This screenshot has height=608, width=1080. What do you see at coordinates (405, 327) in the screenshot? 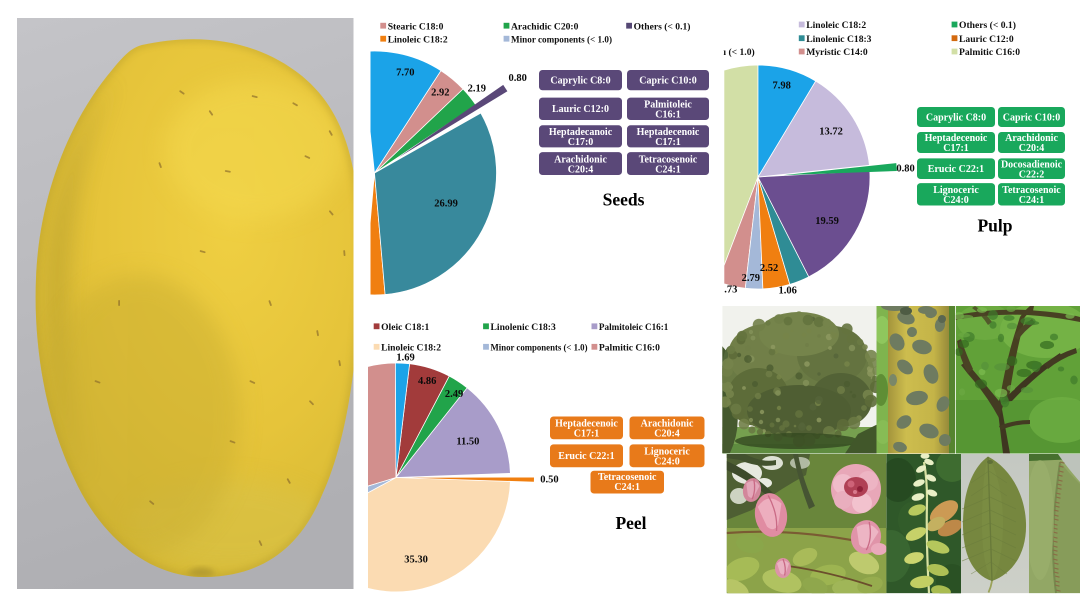
I see `svg-text: Oleic C18:1` at bounding box center [405, 327].